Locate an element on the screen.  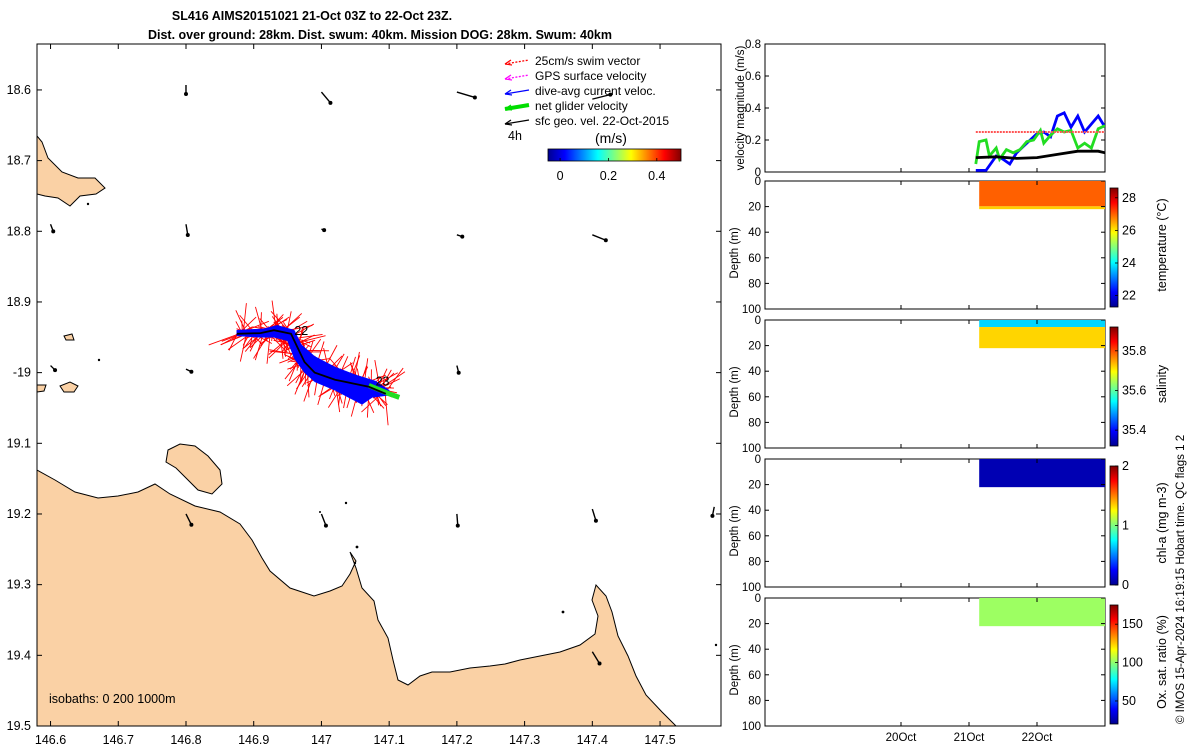
map-x-tick-label: 147.2 is located at coordinates (456, 740).